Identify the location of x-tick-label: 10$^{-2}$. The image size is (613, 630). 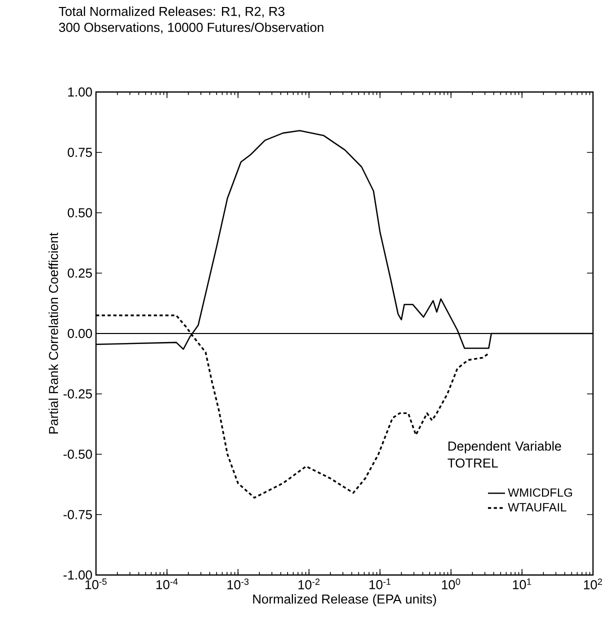
(309, 584).